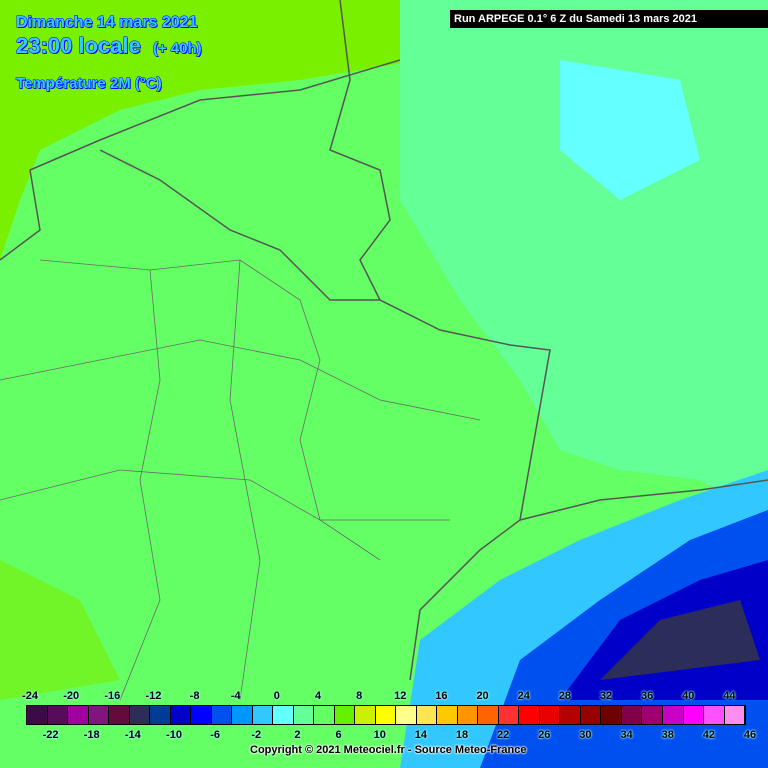  I want to click on legend-label: 26, so click(544, 735).